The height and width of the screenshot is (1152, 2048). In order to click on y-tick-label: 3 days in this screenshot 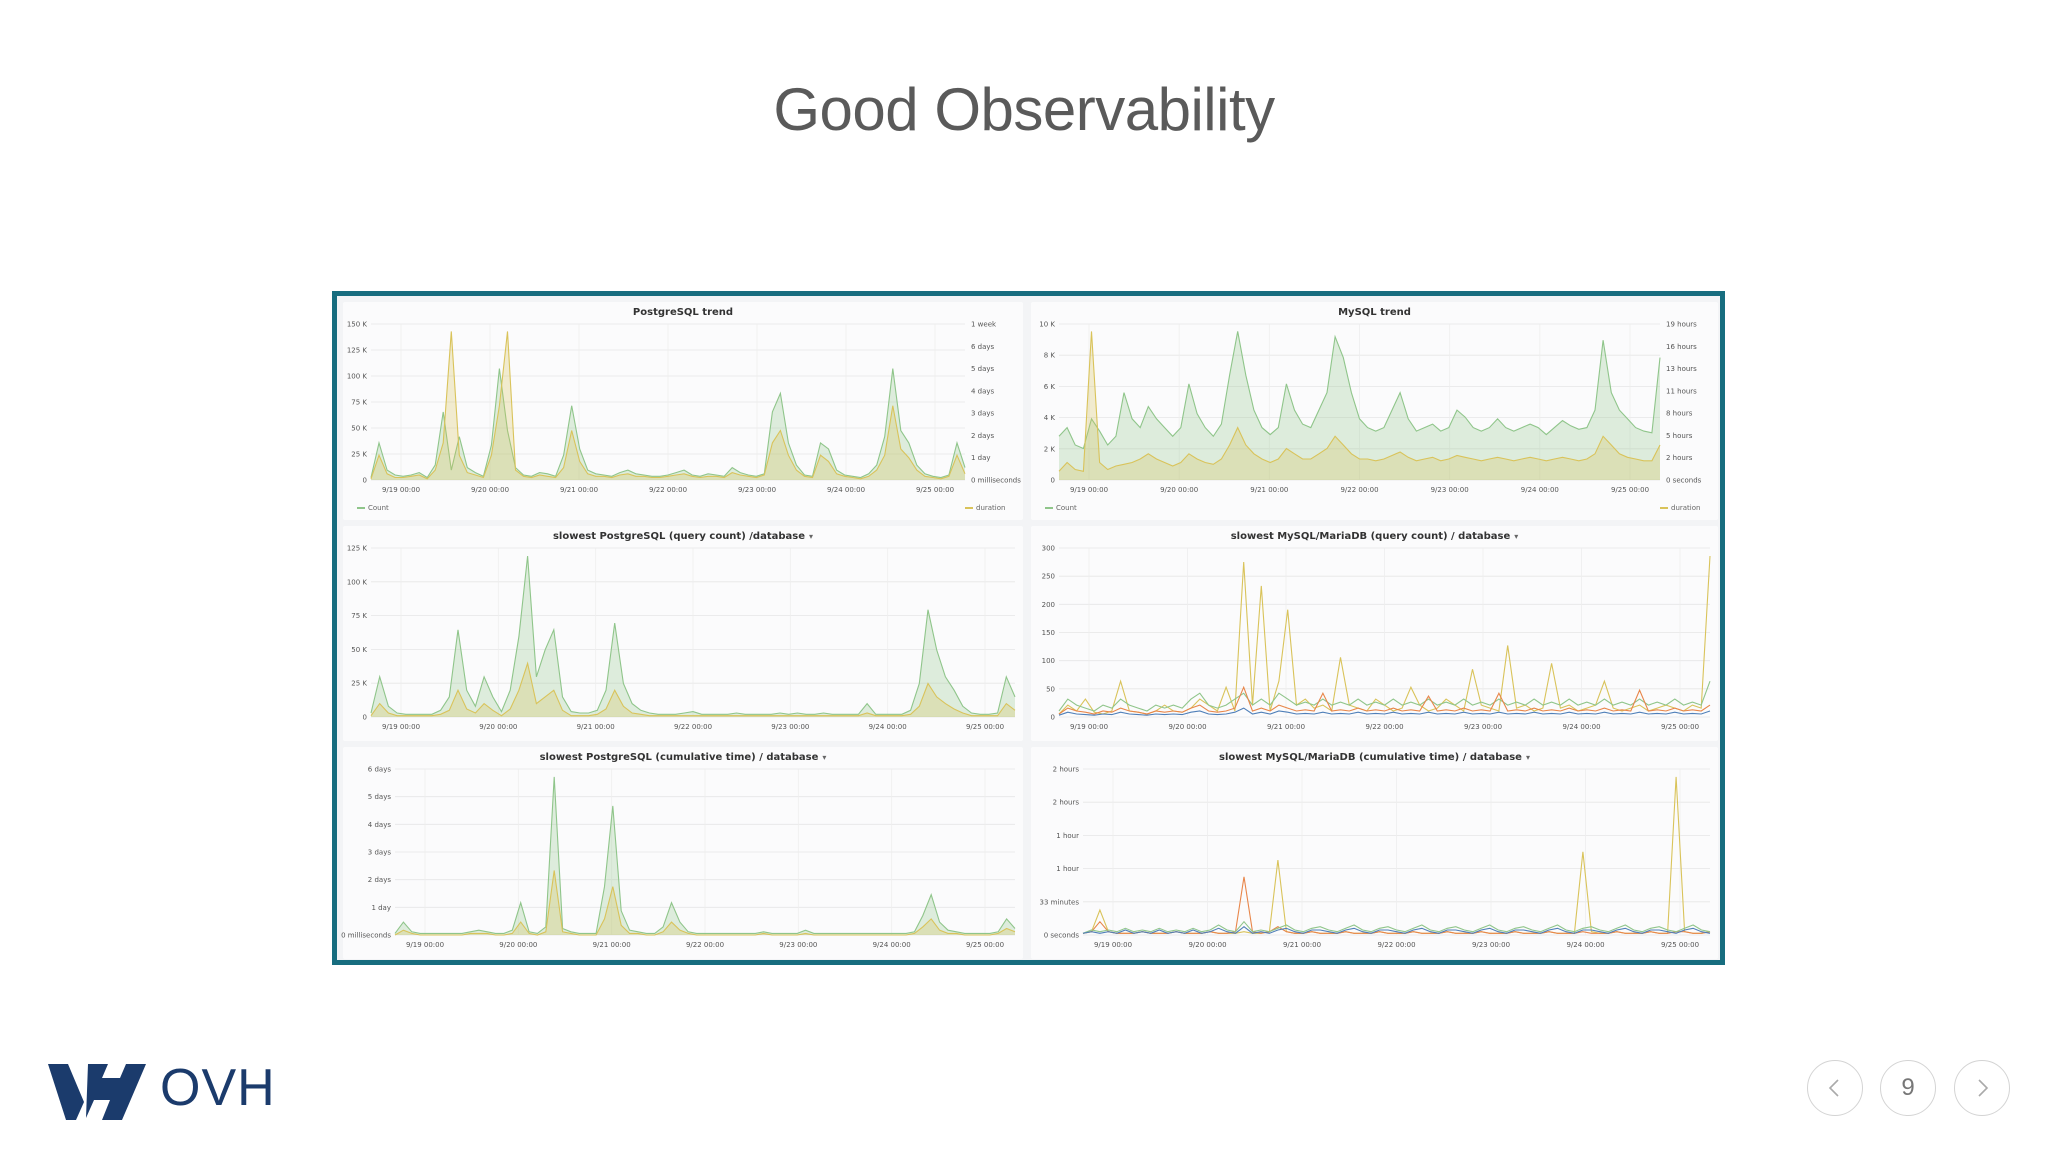, I will do `click(380, 853)`.